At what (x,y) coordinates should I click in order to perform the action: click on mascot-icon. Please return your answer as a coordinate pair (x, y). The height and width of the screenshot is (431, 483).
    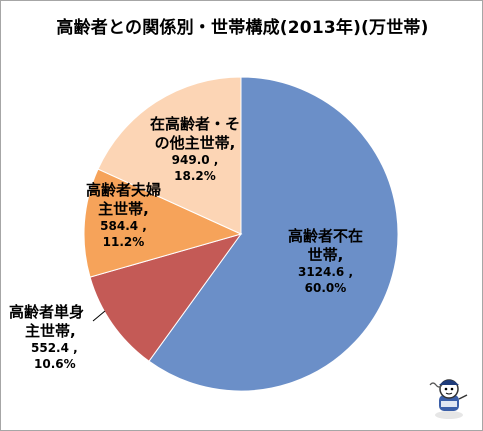
    Looking at the image, I should click on (448, 399).